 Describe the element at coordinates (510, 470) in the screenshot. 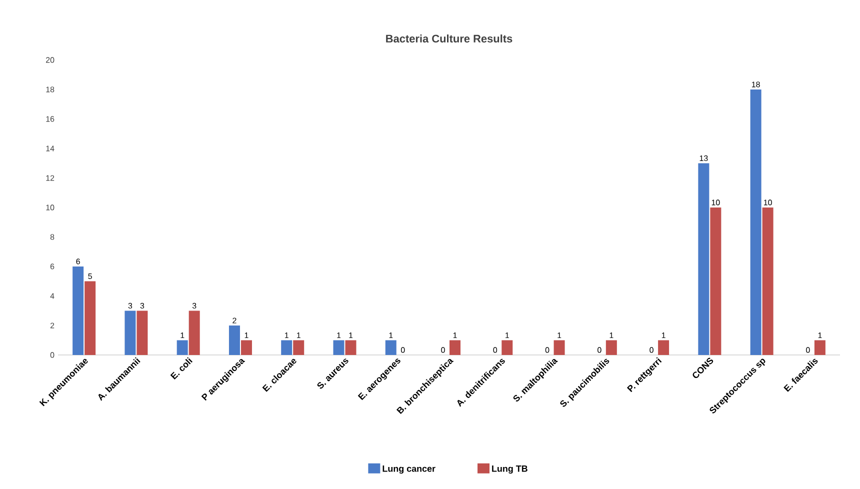

I see `legend-label: Lung TB` at that location.